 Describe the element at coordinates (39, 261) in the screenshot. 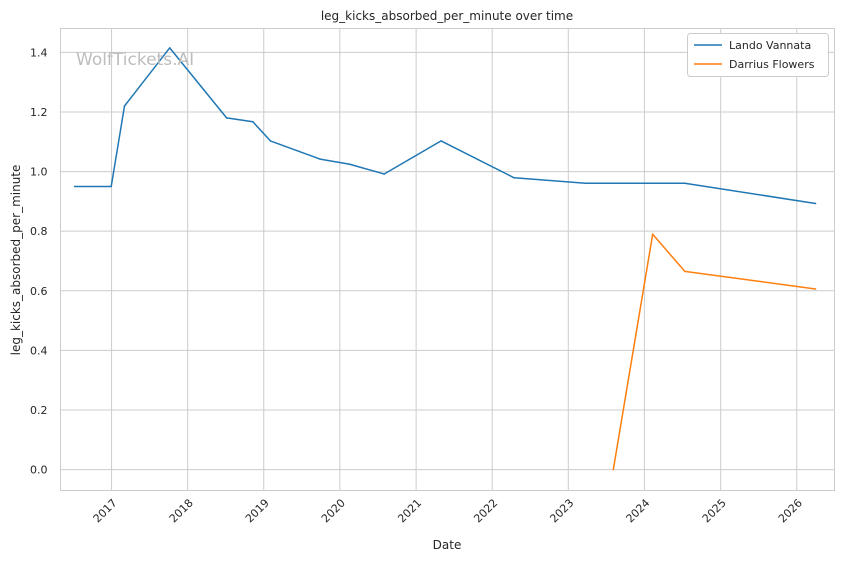

I see `y-tick-labels: 0.0 0.2 0.4 0.6 0.8 1.0 1.2 1.4` at that location.